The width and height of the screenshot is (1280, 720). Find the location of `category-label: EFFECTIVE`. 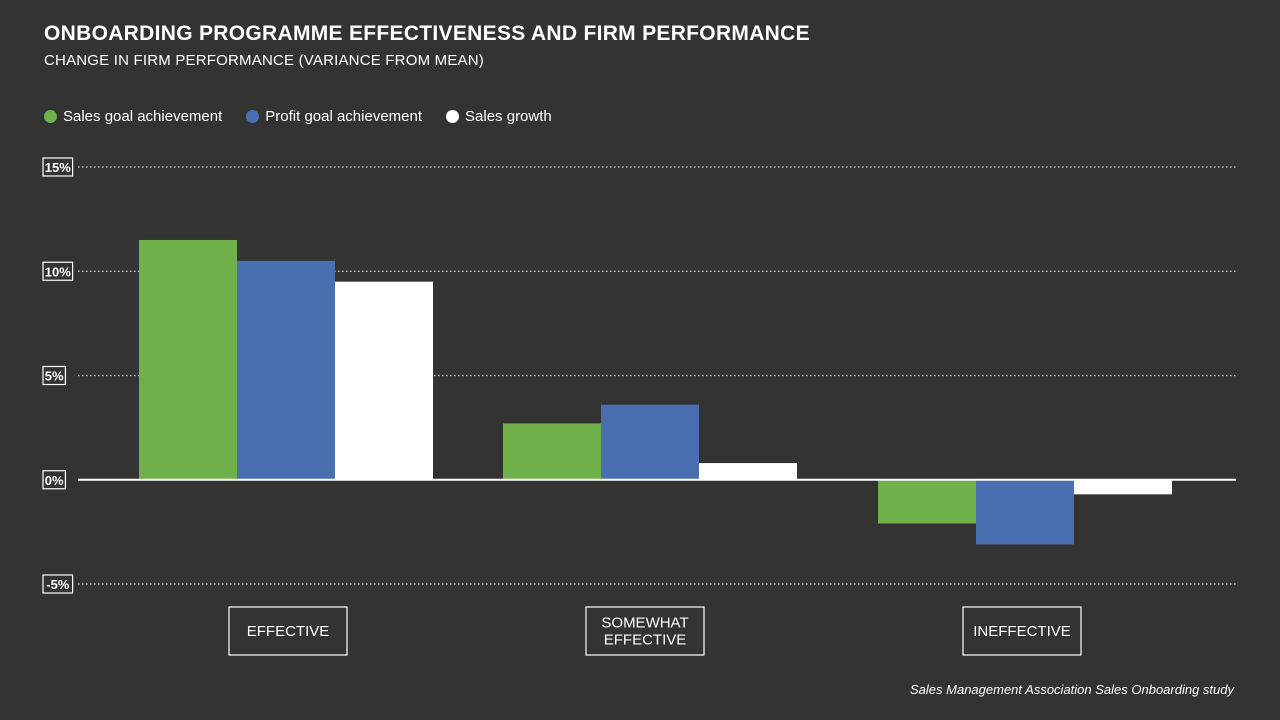

category-label: EFFECTIVE is located at coordinates (288, 631).